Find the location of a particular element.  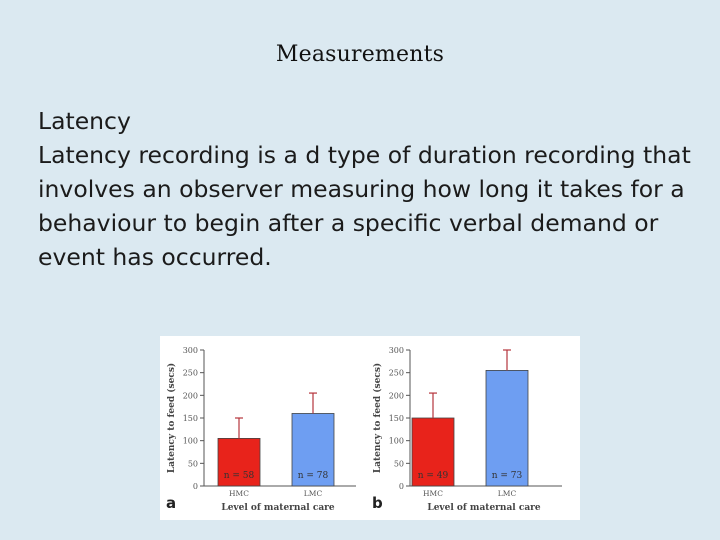

n-label: n = 49 is located at coordinates (433, 476).